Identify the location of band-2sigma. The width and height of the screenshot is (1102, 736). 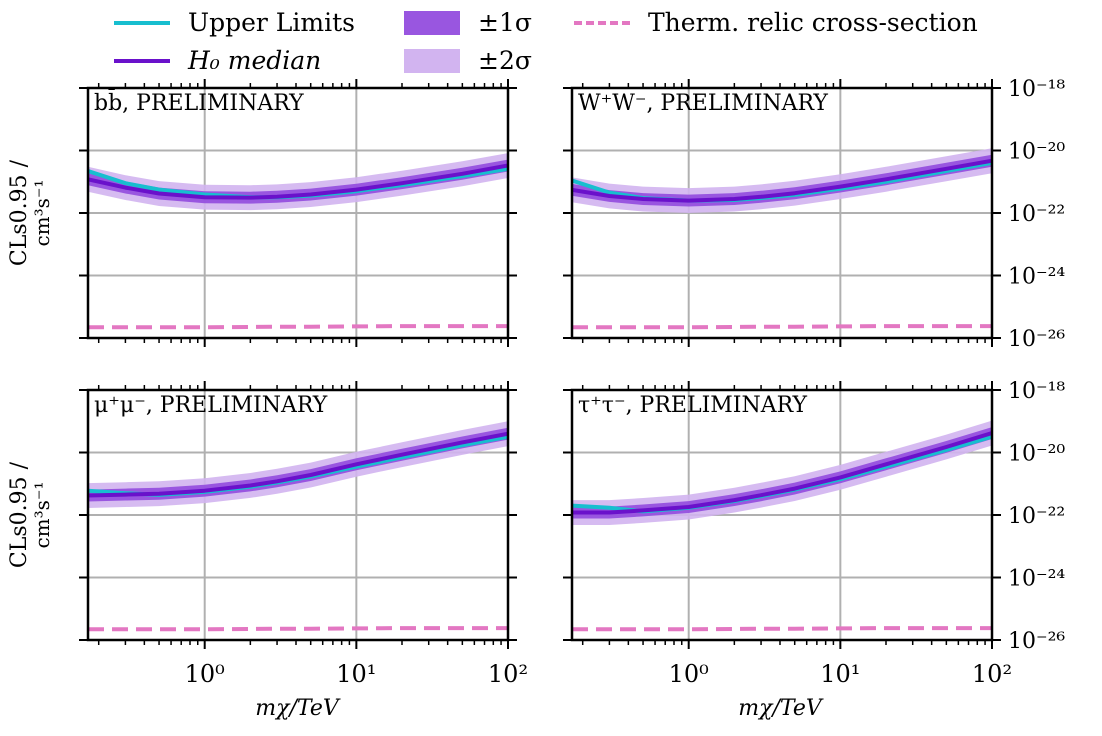
(782, 472).